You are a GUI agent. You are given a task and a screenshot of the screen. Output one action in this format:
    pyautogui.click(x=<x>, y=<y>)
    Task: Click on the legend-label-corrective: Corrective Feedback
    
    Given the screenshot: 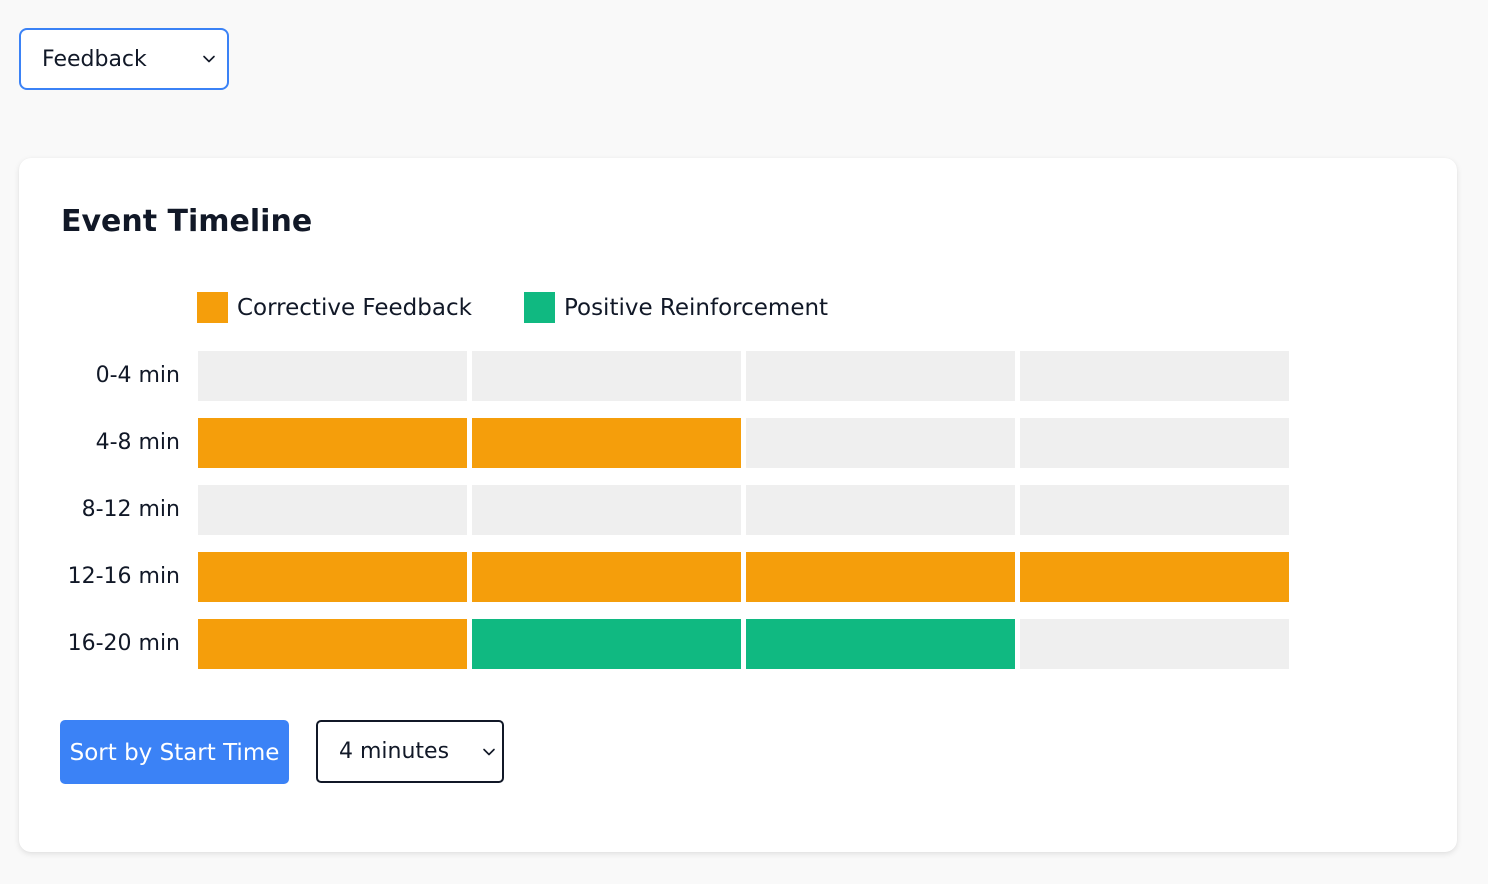 What is the action you would take?
    pyautogui.click(x=354, y=307)
    